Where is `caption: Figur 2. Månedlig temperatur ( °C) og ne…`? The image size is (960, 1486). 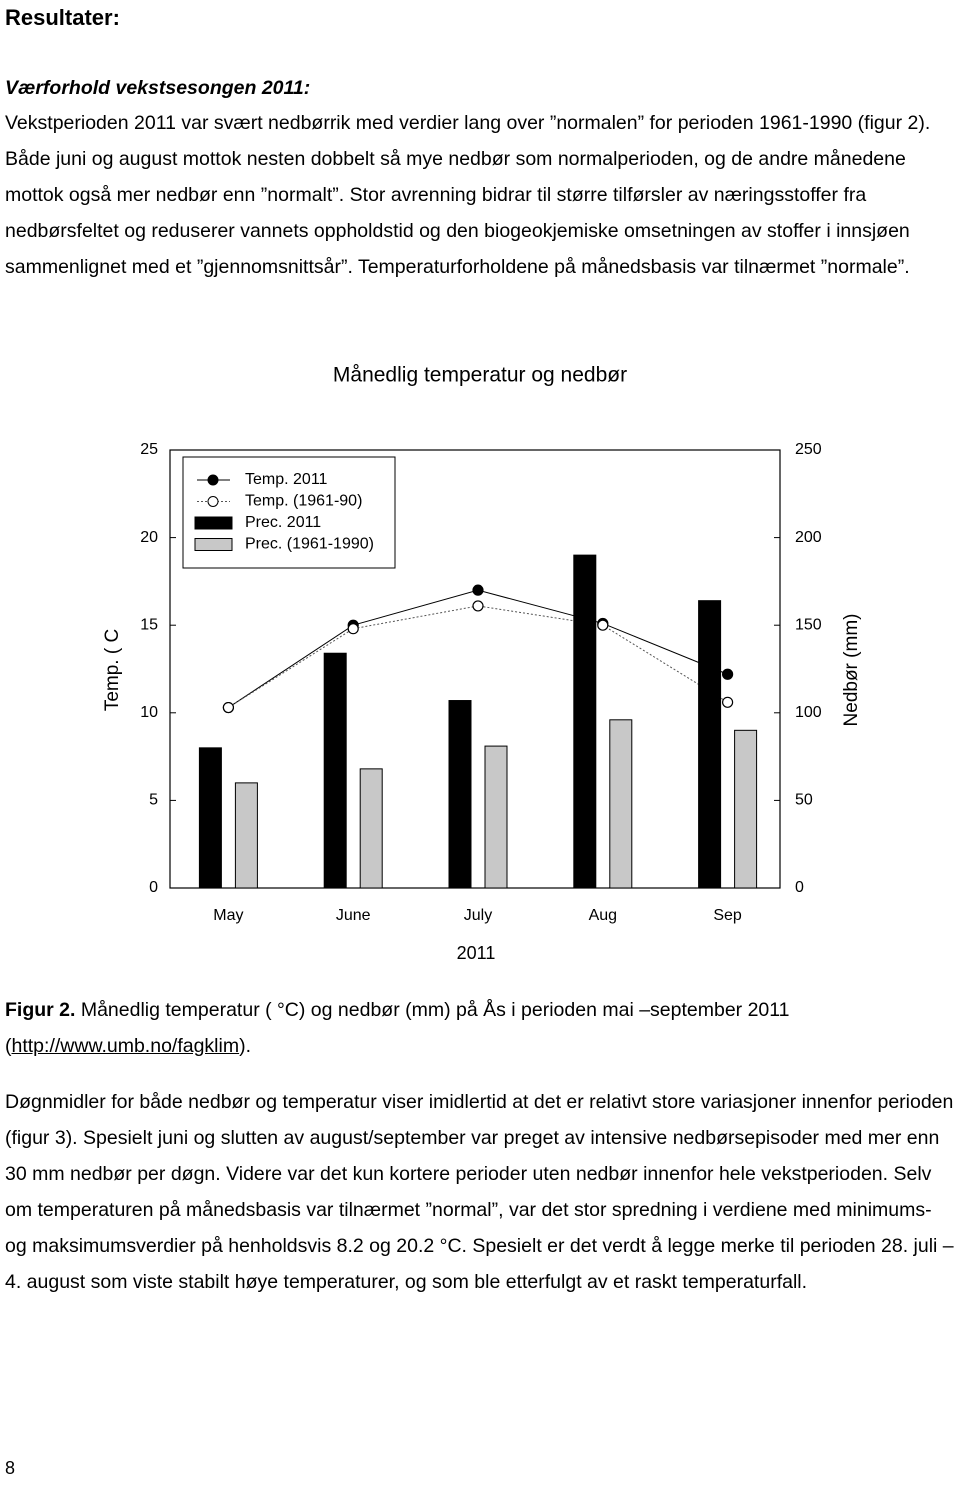 caption: Figur 2. Månedlig temperatur ( °C) og ne… is located at coordinates (480, 1028).